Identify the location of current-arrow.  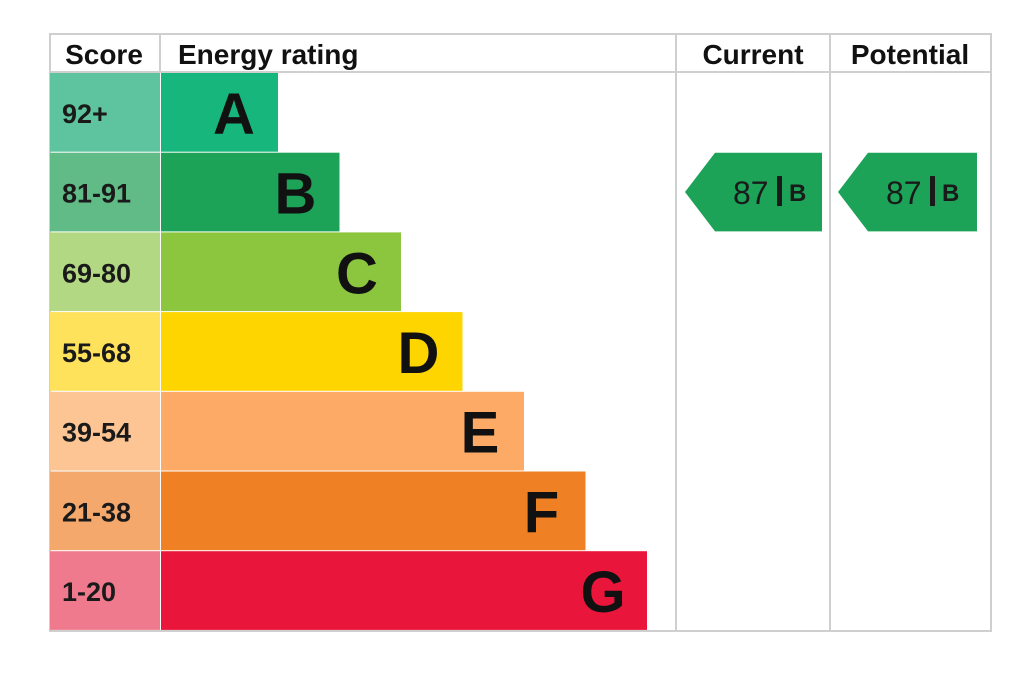
(753, 192).